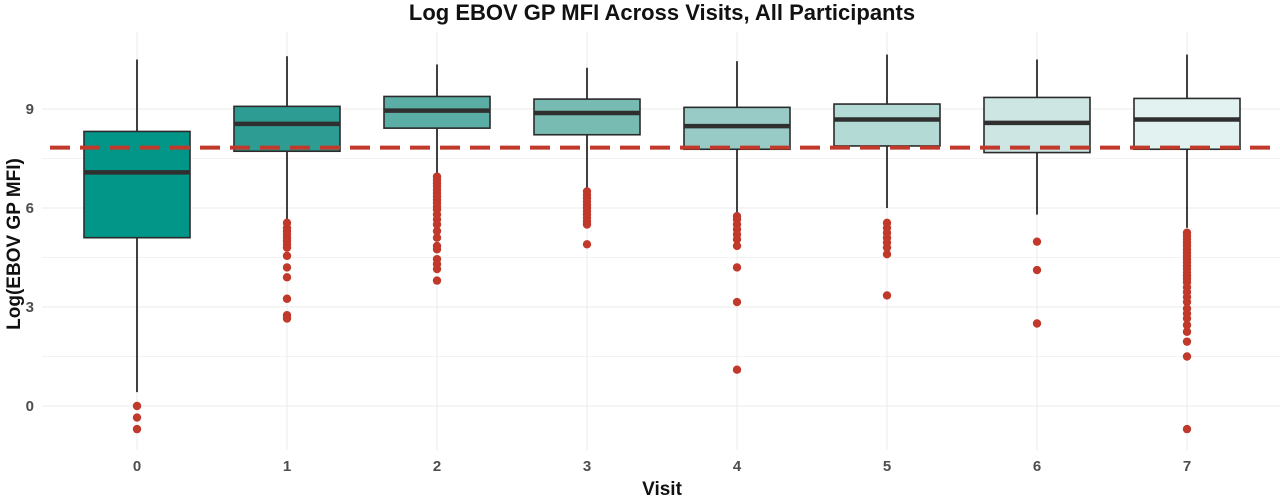 Image resolution: width=1280 pixels, height=500 pixels. Describe the element at coordinates (287, 466) in the screenshot. I see `x-tick-label: 1` at that location.